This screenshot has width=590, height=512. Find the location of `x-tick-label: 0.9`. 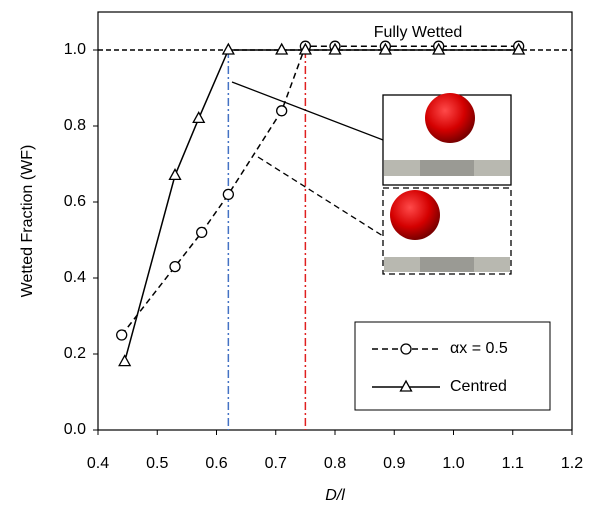

x-tick-label: 0.9 is located at coordinates (394, 463).